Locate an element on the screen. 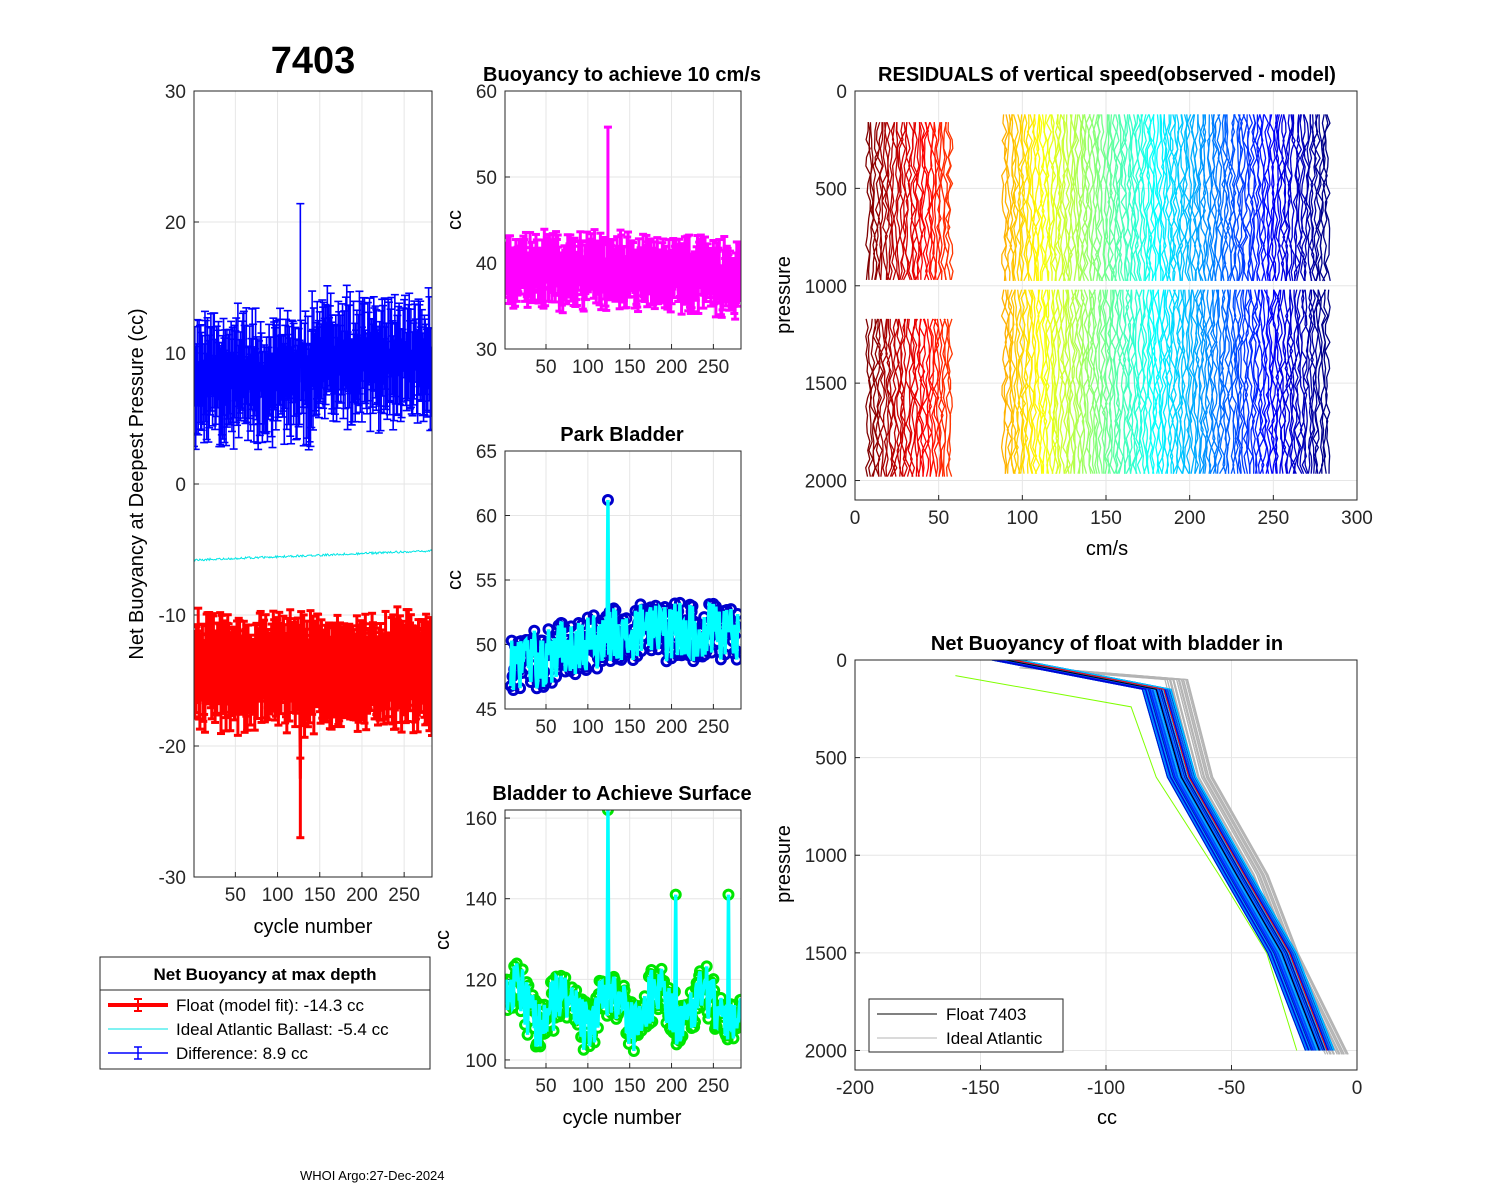  x-tick-label: 50 is located at coordinates (235, 895).